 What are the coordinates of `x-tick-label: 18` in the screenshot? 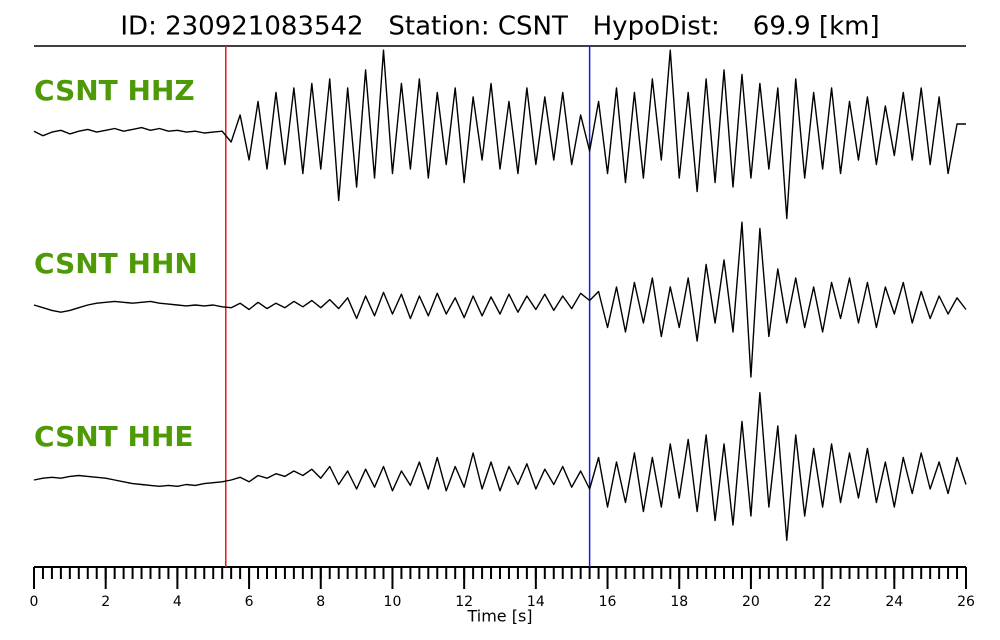 It's located at (679, 602).